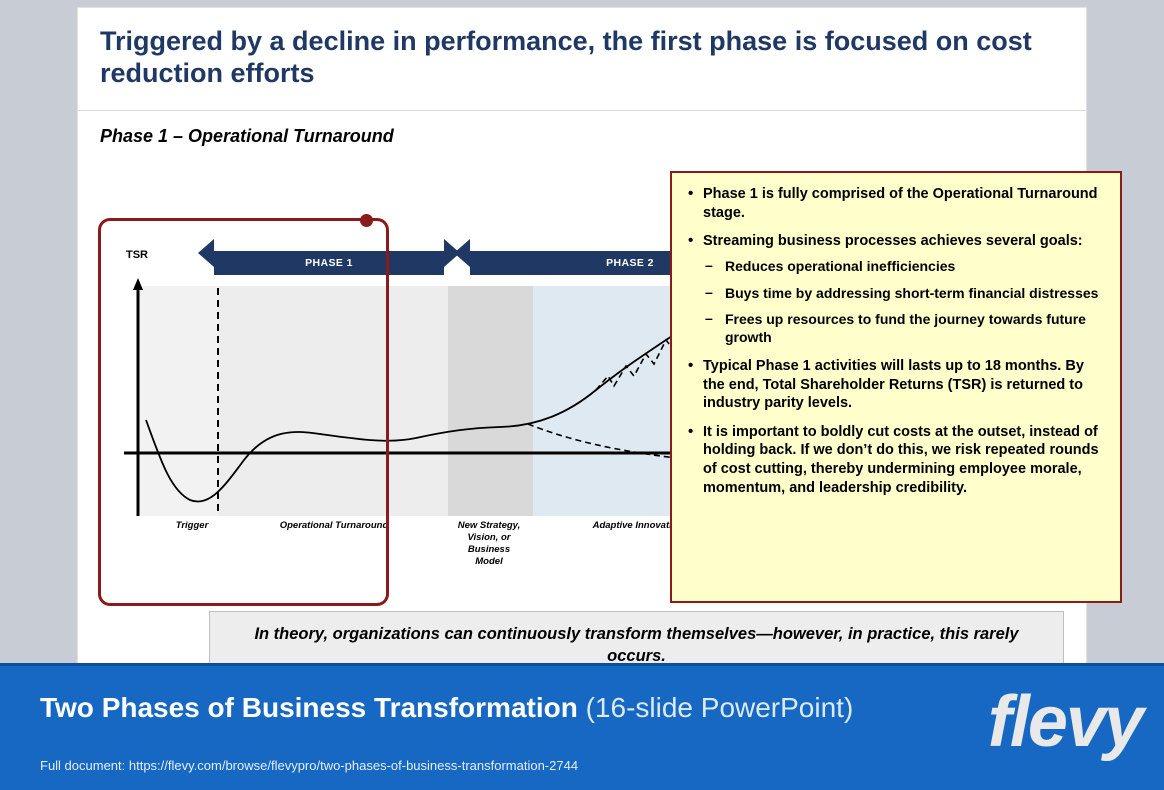  I want to click on phase1-highlight-box, so click(243, 412).